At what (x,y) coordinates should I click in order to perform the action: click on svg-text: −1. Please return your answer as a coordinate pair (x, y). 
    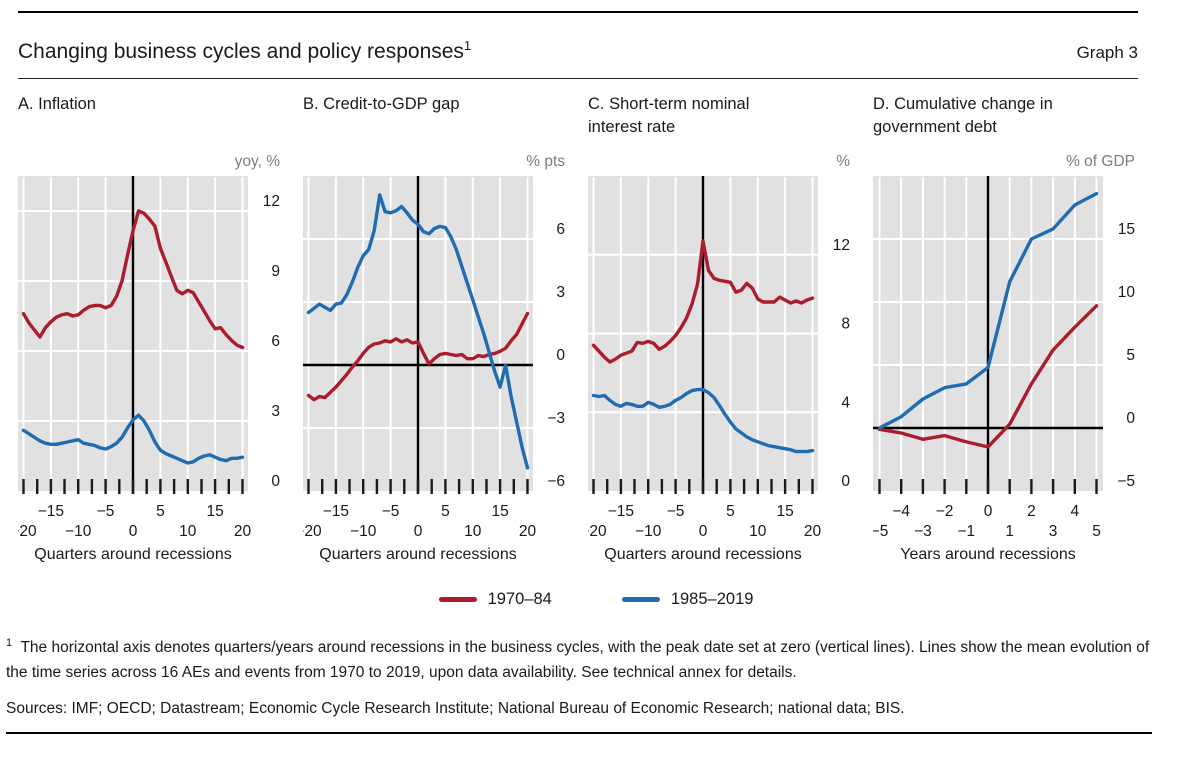
    Looking at the image, I should click on (966, 531).